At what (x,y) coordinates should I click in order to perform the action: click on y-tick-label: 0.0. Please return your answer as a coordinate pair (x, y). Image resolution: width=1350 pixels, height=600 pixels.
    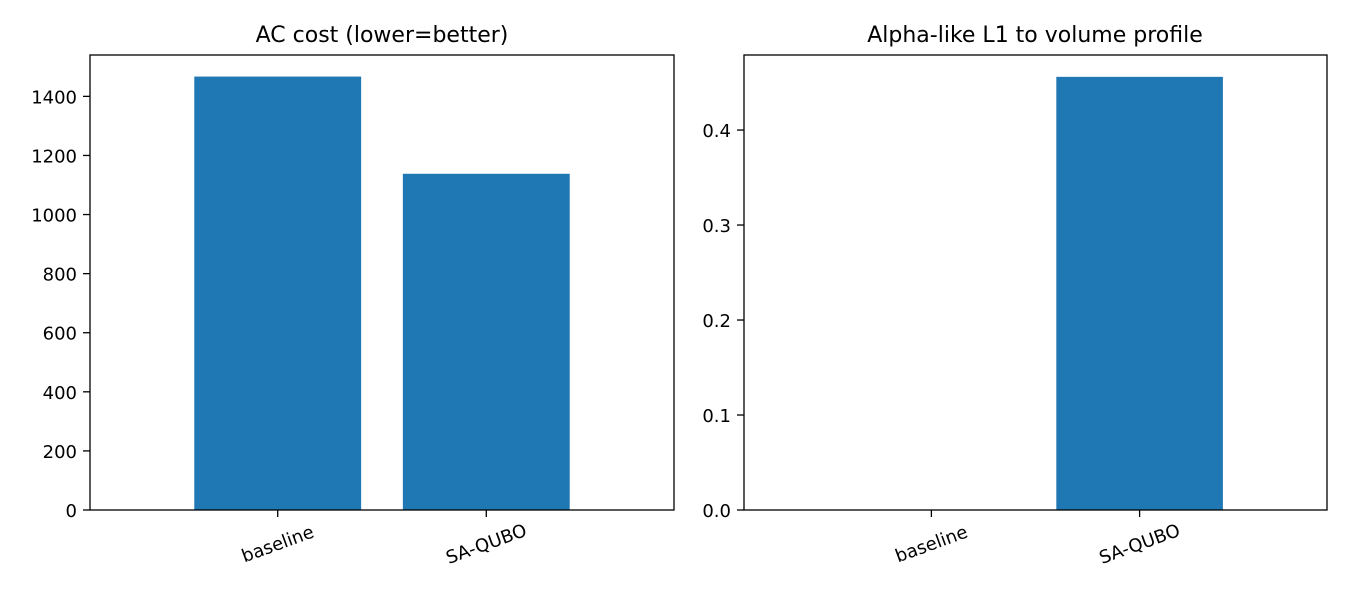
    Looking at the image, I should click on (716, 511).